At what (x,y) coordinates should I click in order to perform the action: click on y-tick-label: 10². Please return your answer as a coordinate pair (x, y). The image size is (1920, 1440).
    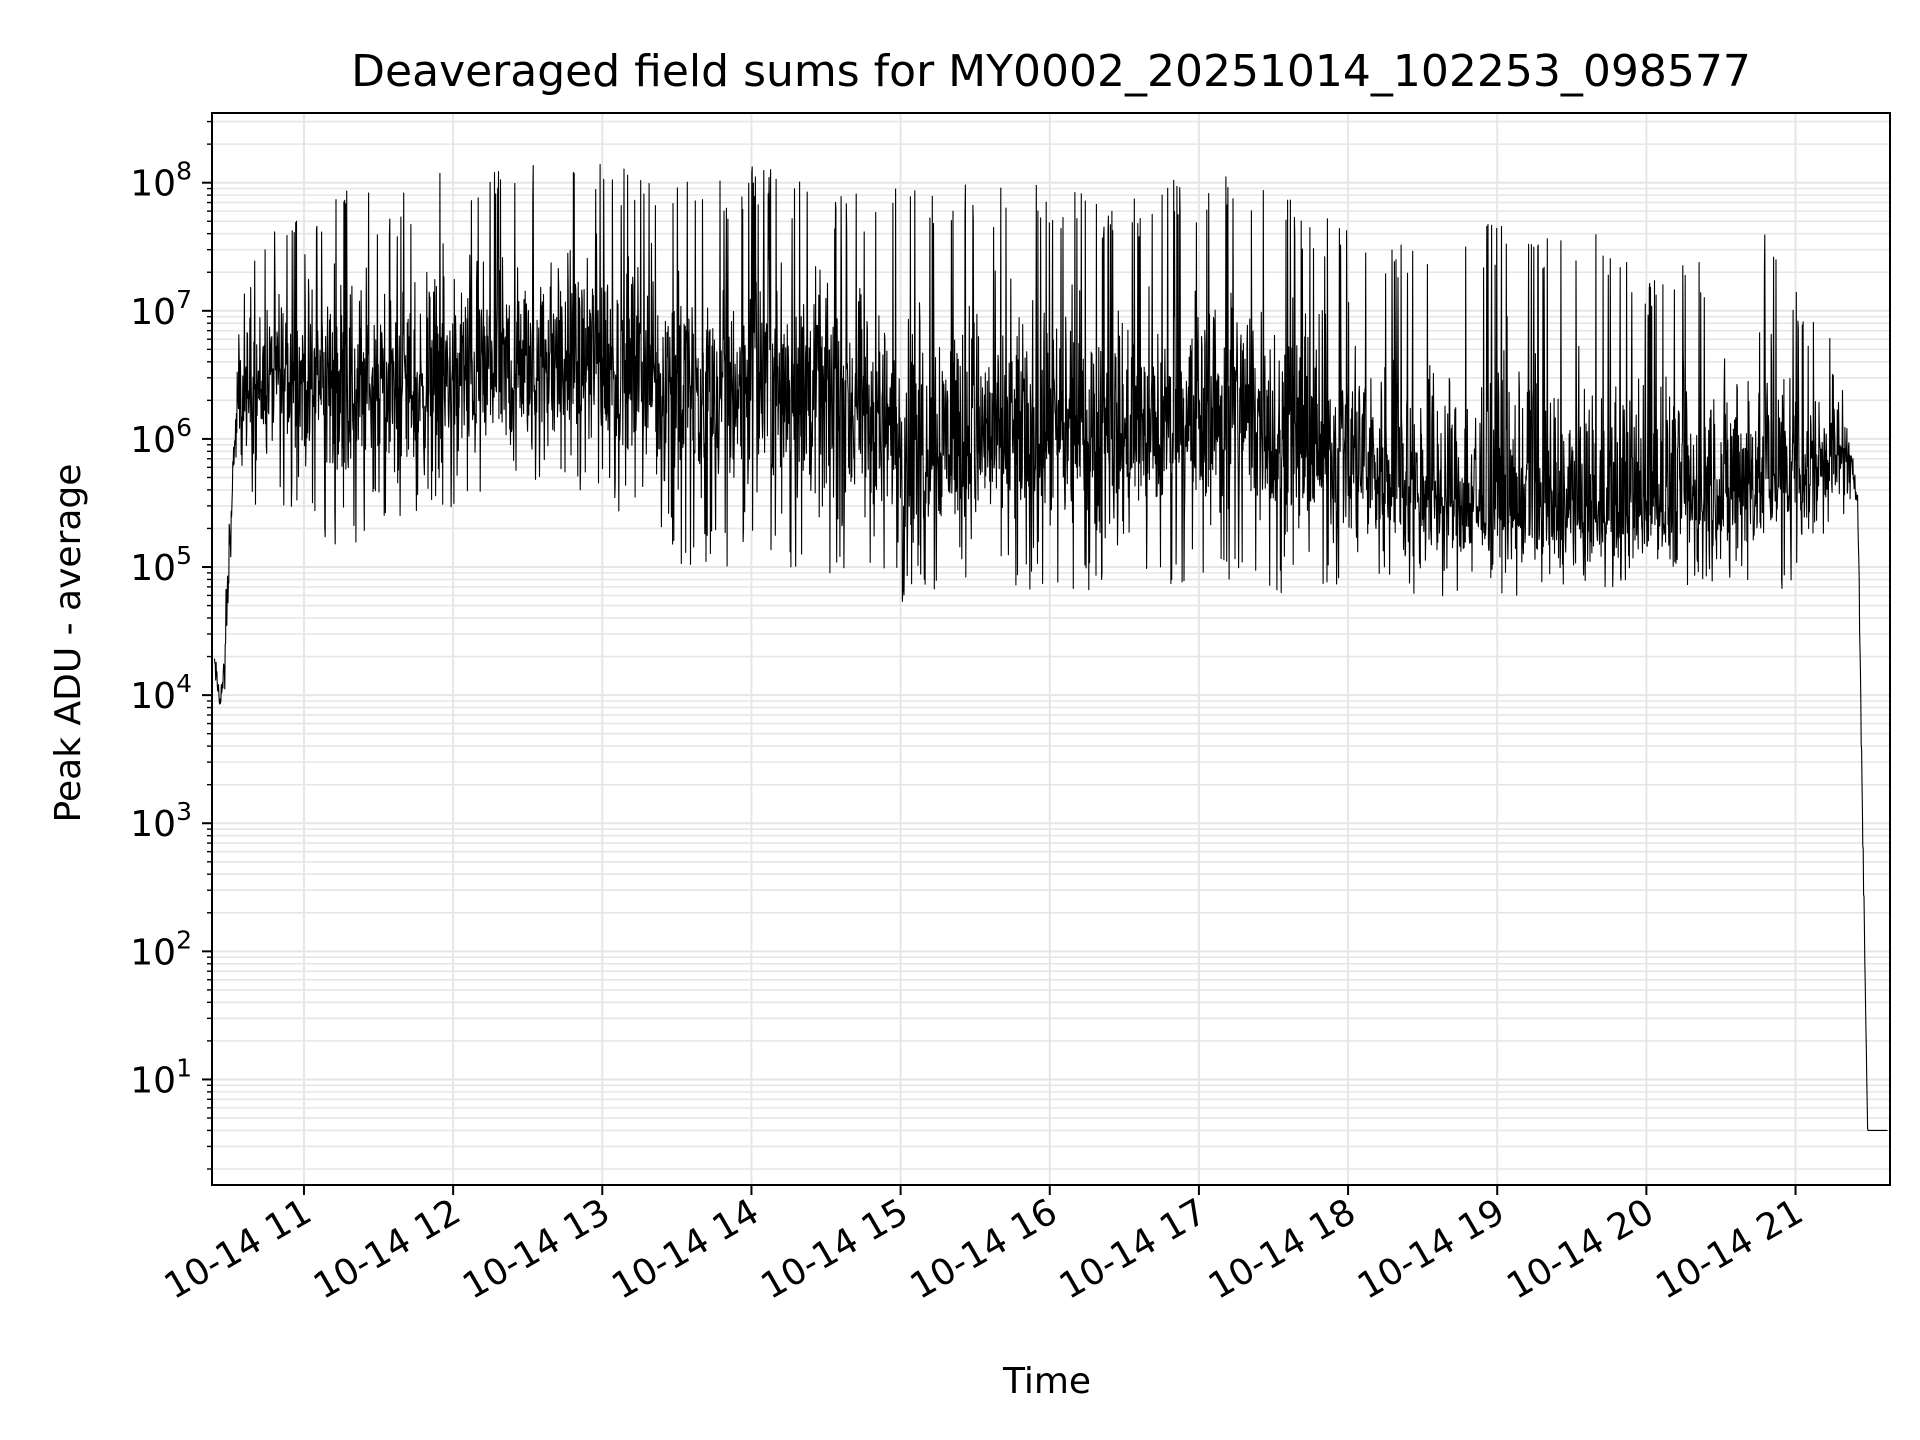
    Looking at the image, I should click on (161, 949).